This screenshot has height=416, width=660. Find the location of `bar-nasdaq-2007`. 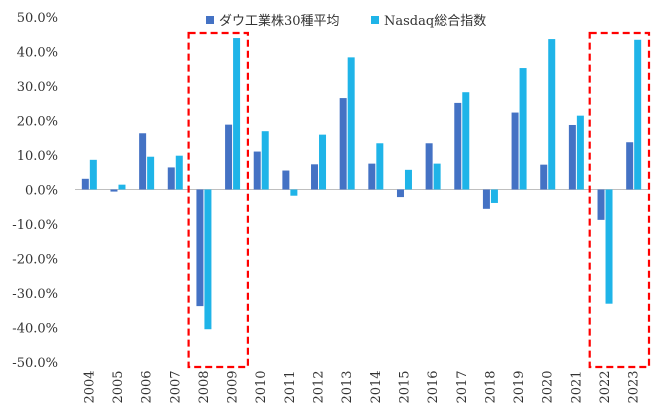

bar-nasdaq-2007 is located at coordinates (179, 172).